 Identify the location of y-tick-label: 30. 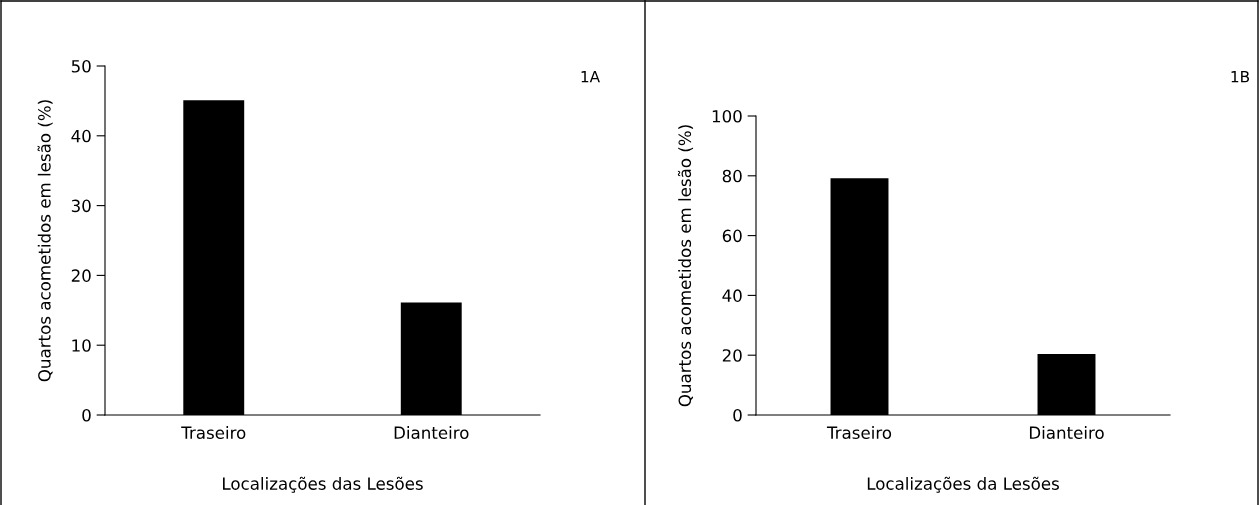
(81, 206).